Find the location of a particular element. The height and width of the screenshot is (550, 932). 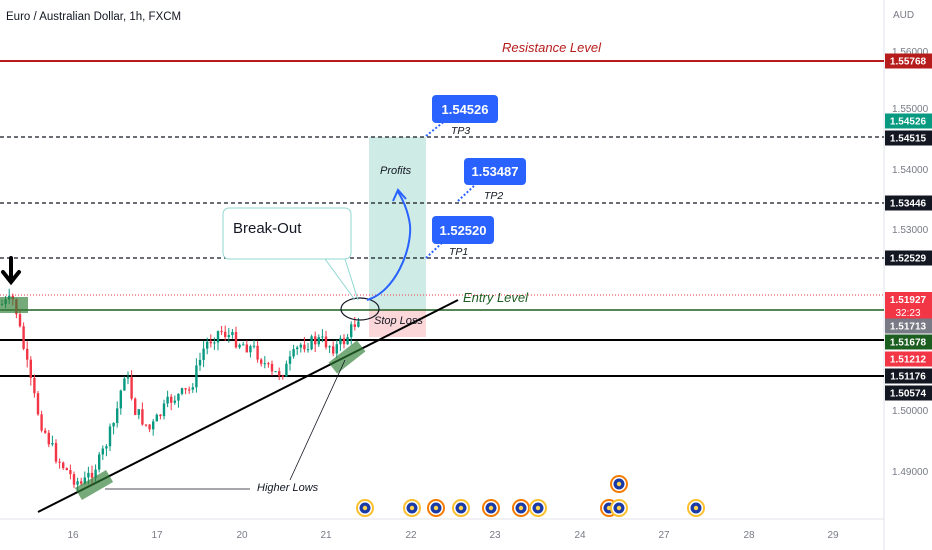

x-tick-label: 20 is located at coordinates (242, 535).